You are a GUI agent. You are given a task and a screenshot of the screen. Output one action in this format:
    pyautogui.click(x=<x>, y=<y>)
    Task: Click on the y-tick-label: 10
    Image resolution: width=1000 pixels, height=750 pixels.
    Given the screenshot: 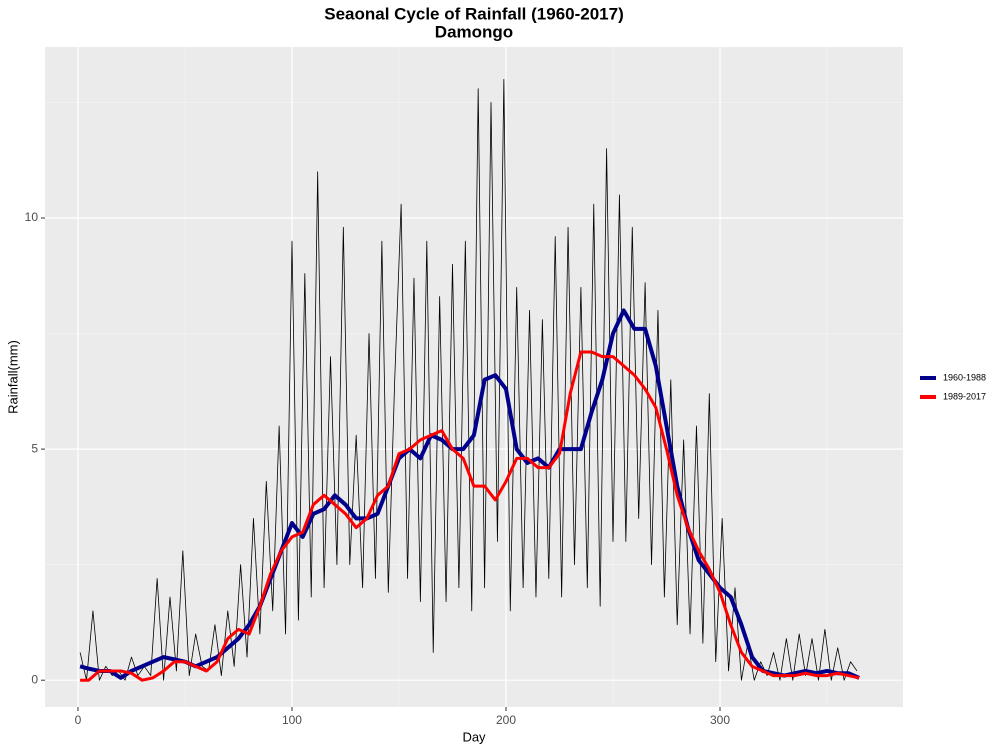 What is the action you would take?
    pyautogui.click(x=32, y=217)
    